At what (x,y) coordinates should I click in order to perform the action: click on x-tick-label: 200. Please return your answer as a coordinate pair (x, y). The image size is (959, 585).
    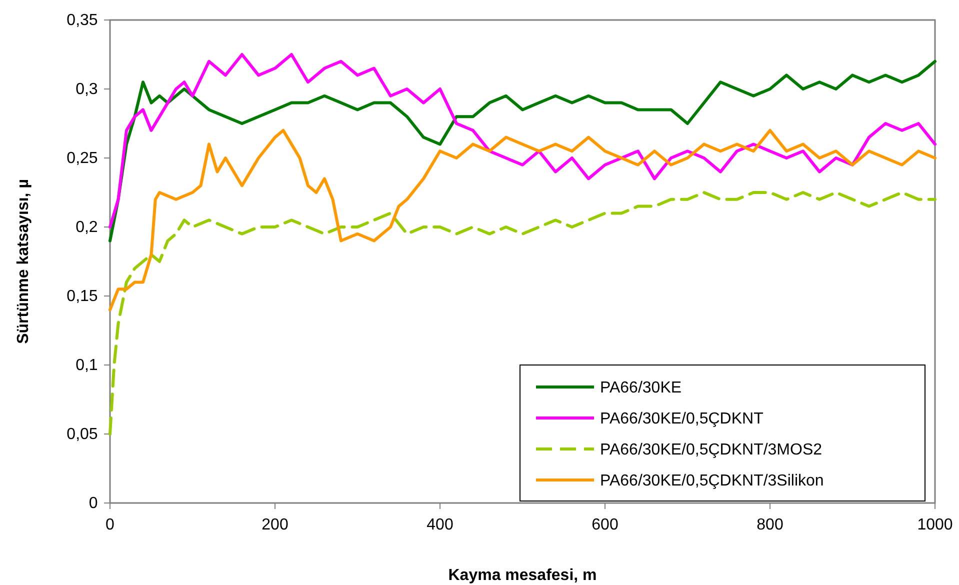
    Looking at the image, I should click on (275, 525).